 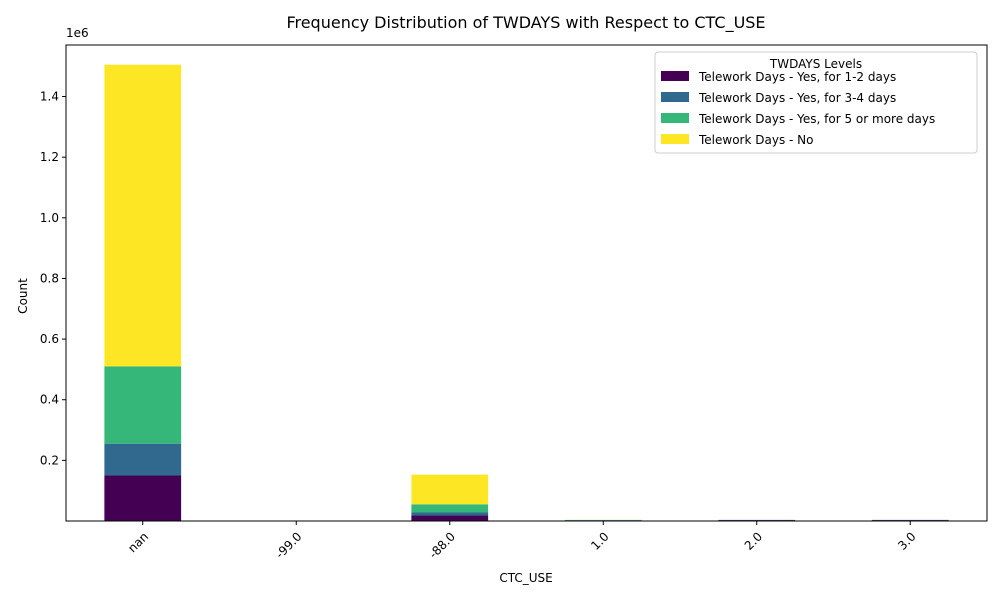 What do you see at coordinates (49, 218) in the screenshot?
I see `y-tick-label: 1.0` at bounding box center [49, 218].